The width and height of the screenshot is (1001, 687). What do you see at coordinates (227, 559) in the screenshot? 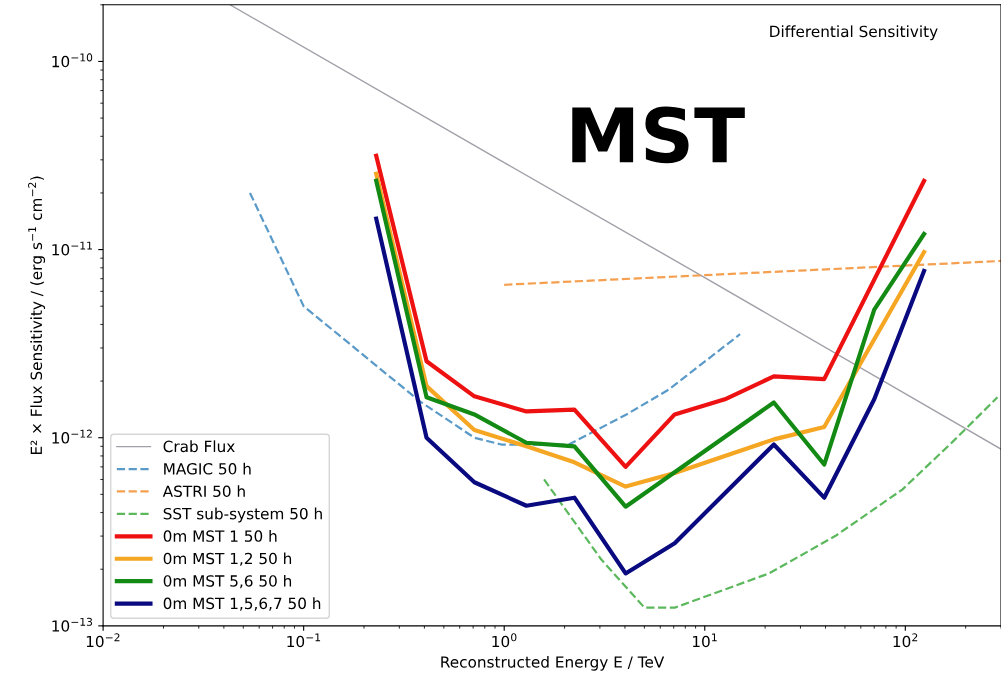
I see `legend-label: 0m MST 1,2 50 h` at bounding box center [227, 559].